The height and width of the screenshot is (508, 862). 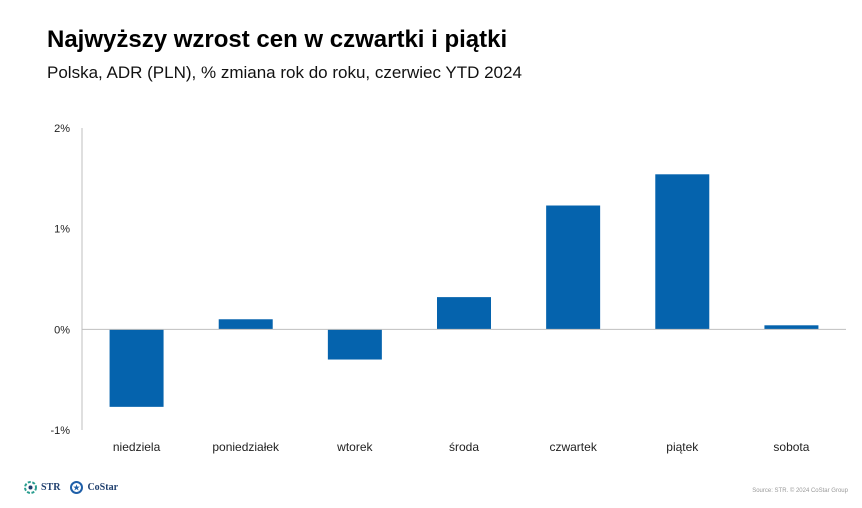 I want to click on x-category-label: wtorek, so click(x=354, y=447).